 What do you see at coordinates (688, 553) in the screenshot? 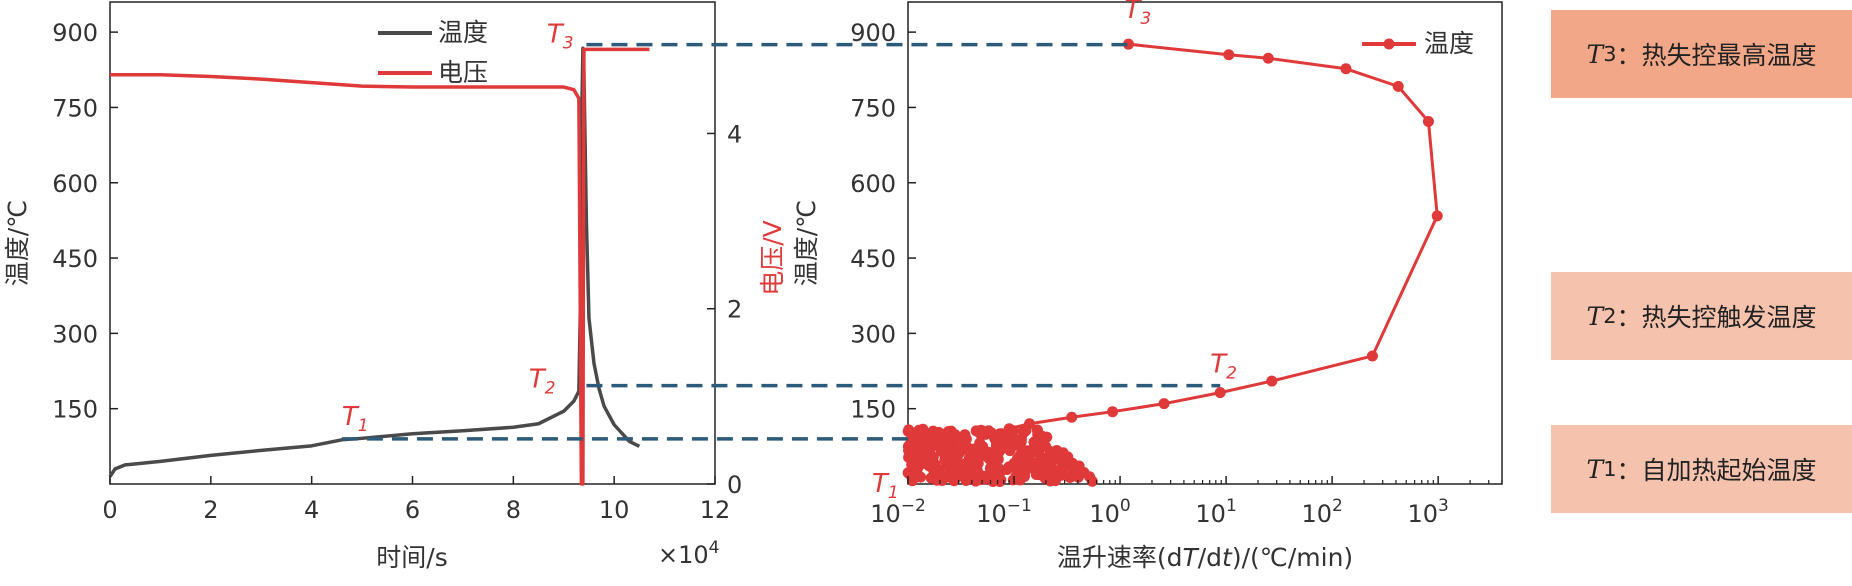
I see `left-x-multiplier: ×10⁴` at bounding box center [688, 553].